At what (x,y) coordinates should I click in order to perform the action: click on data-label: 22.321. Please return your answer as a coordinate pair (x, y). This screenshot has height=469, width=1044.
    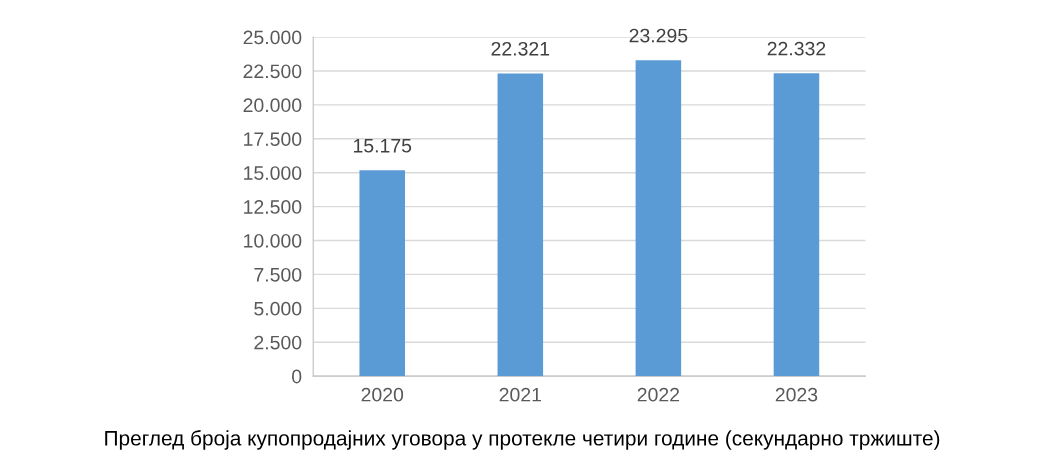
    Looking at the image, I should click on (520, 48).